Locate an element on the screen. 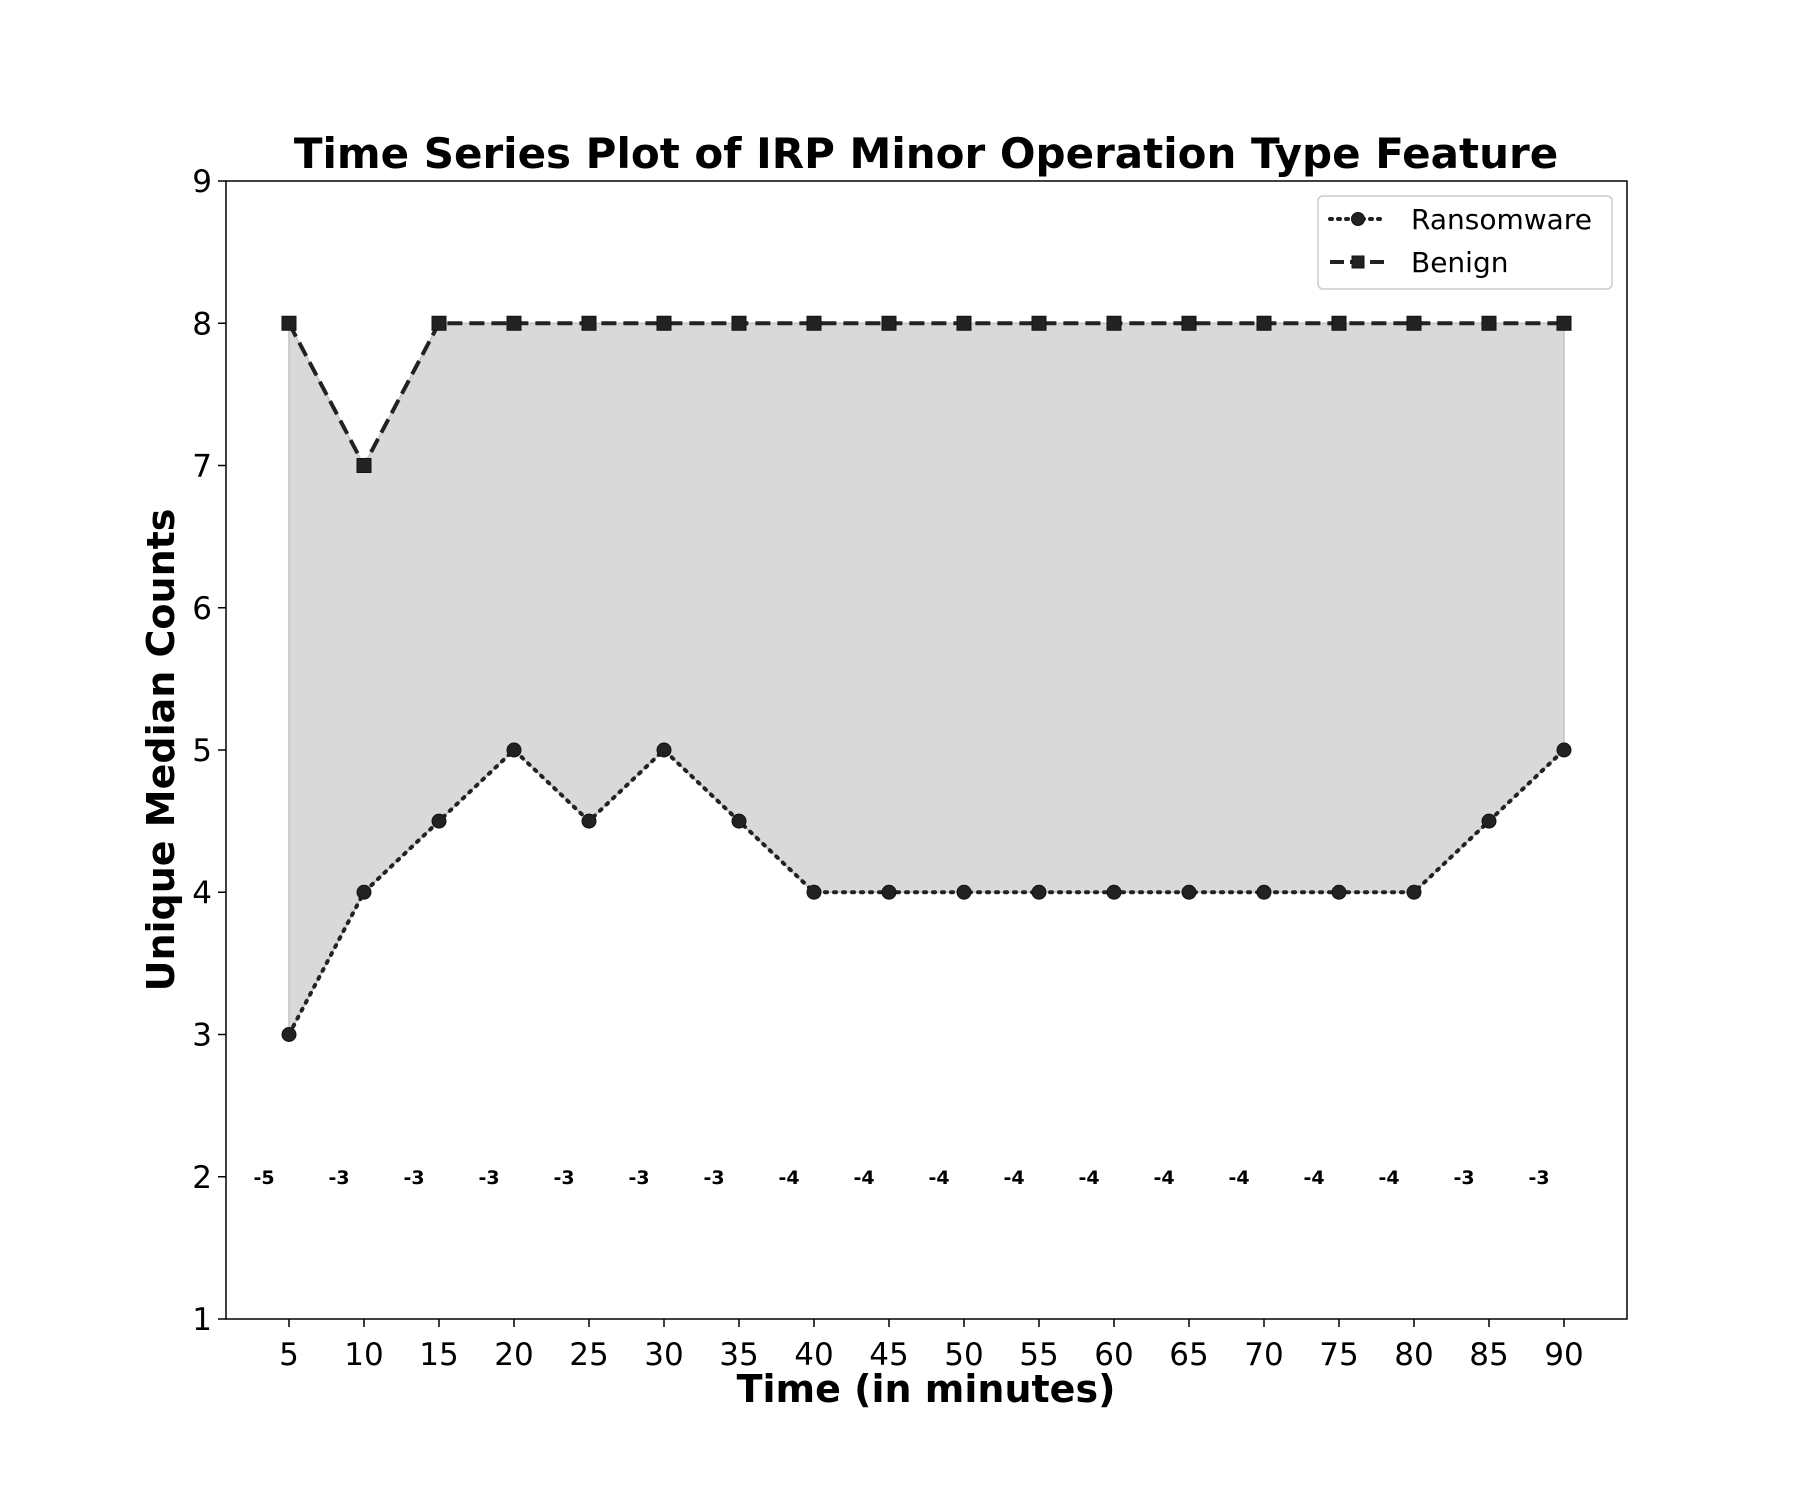 The image size is (1800, 1500). legend-ransomware-marker-icon is located at coordinates (1358, 219).